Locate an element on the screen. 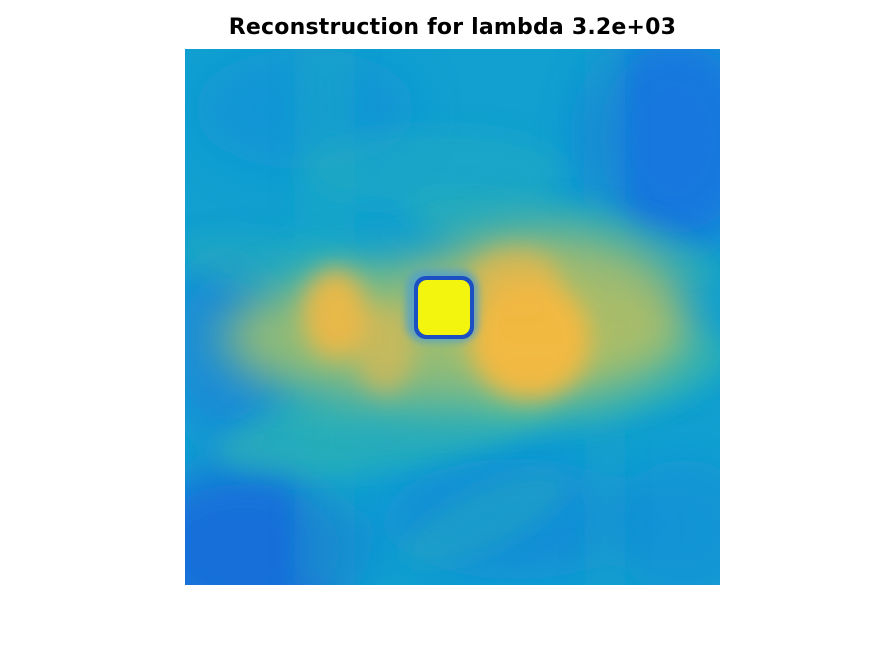 Image resolution: width=875 pixels, height=656 pixels. heatmap-high-lobes is located at coordinates (446, 324).